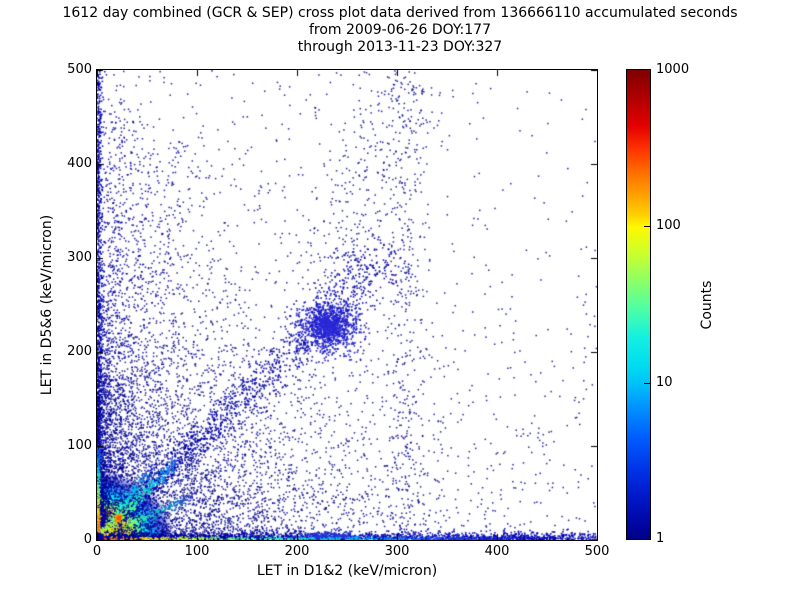 The height and width of the screenshot is (600, 800). I want to click on x-axis-label: LET in D1&2 (keV/micron), so click(347, 571).